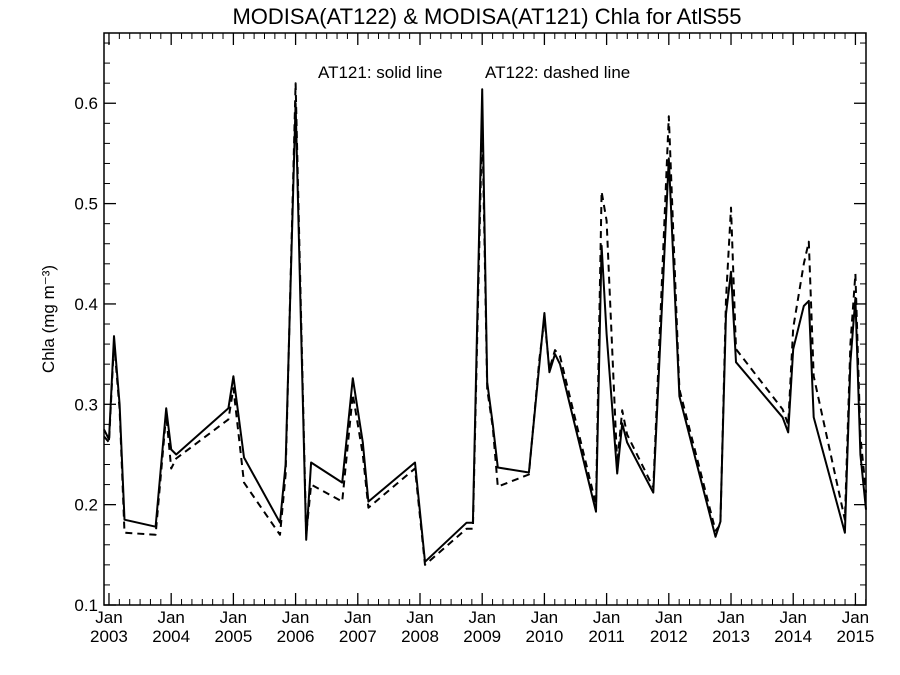  I want to click on y-tick-label: 0.6, so click(86, 103).